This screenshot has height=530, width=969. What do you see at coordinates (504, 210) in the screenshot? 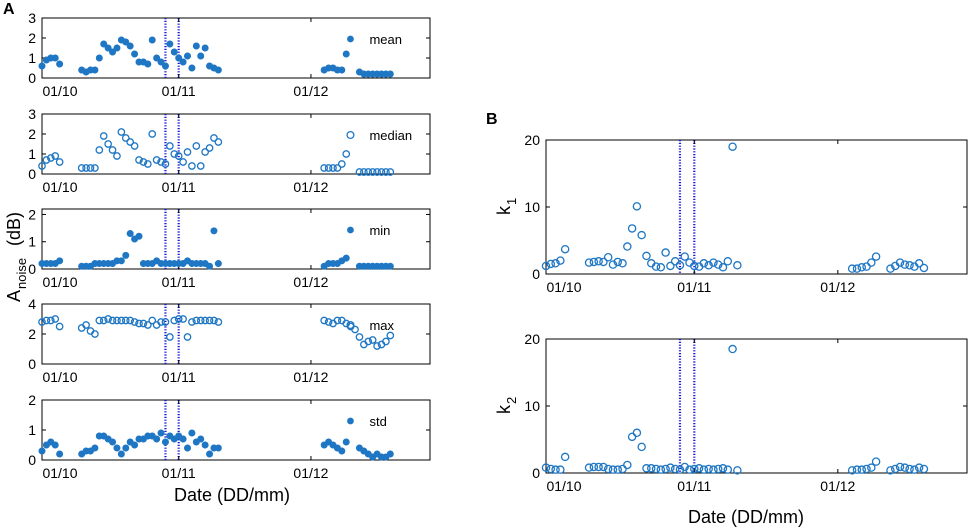
I see `k1-ylabel-main: k` at bounding box center [504, 210].